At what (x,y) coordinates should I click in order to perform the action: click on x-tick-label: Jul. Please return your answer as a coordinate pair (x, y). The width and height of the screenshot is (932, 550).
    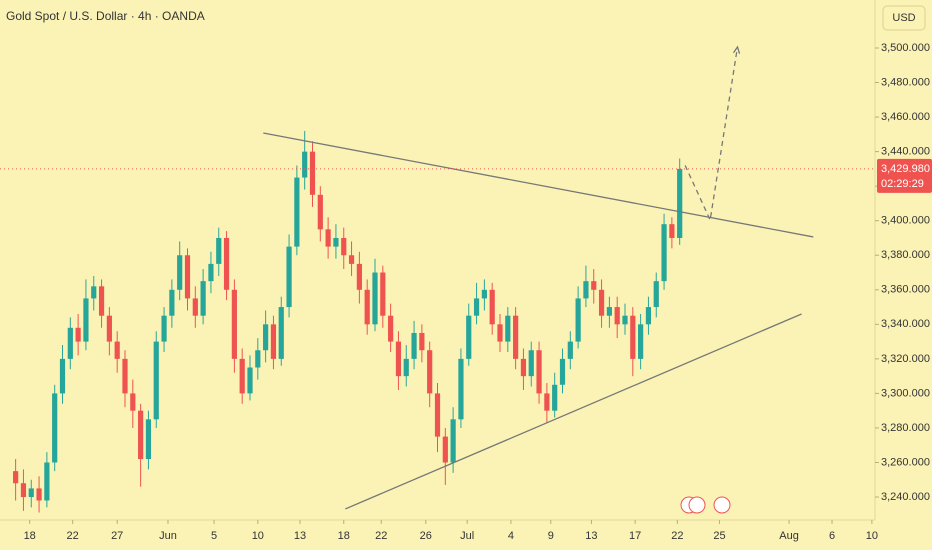
    Looking at the image, I should click on (467, 536).